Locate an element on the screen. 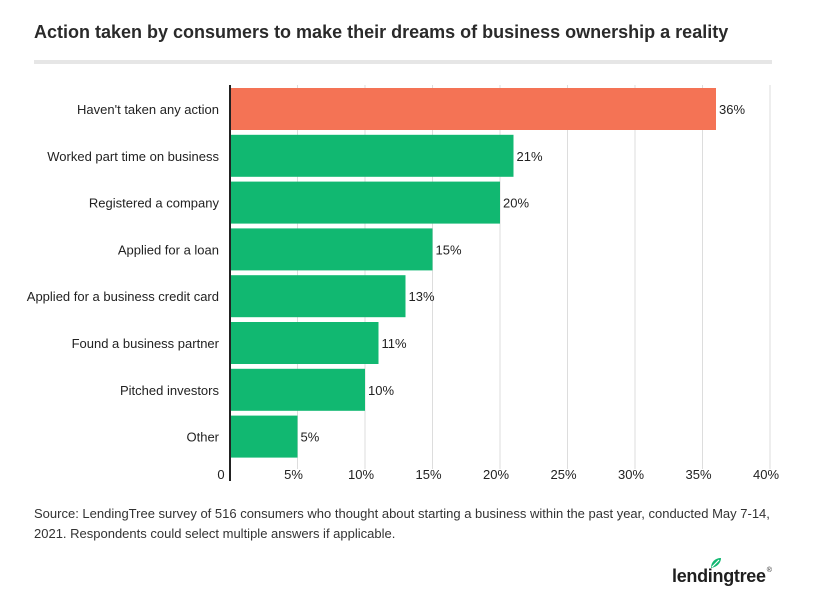 This screenshot has height=604, width=831. lendingtree-logo: lendingtree® is located at coordinates (727, 573).